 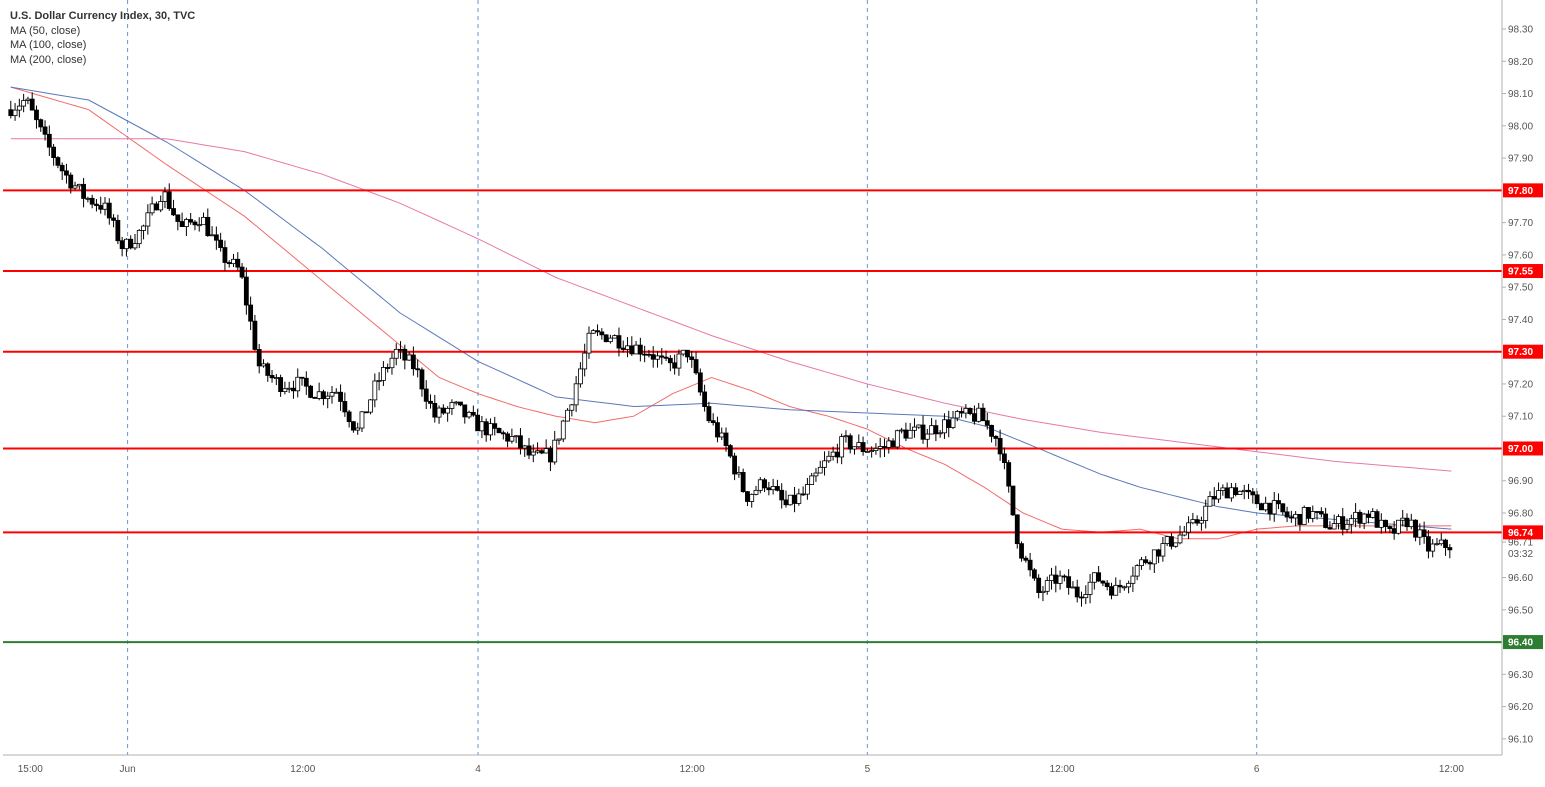 What do you see at coordinates (1520, 288) in the screenshot?
I see `y-tick-label: 97.50` at bounding box center [1520, 288].